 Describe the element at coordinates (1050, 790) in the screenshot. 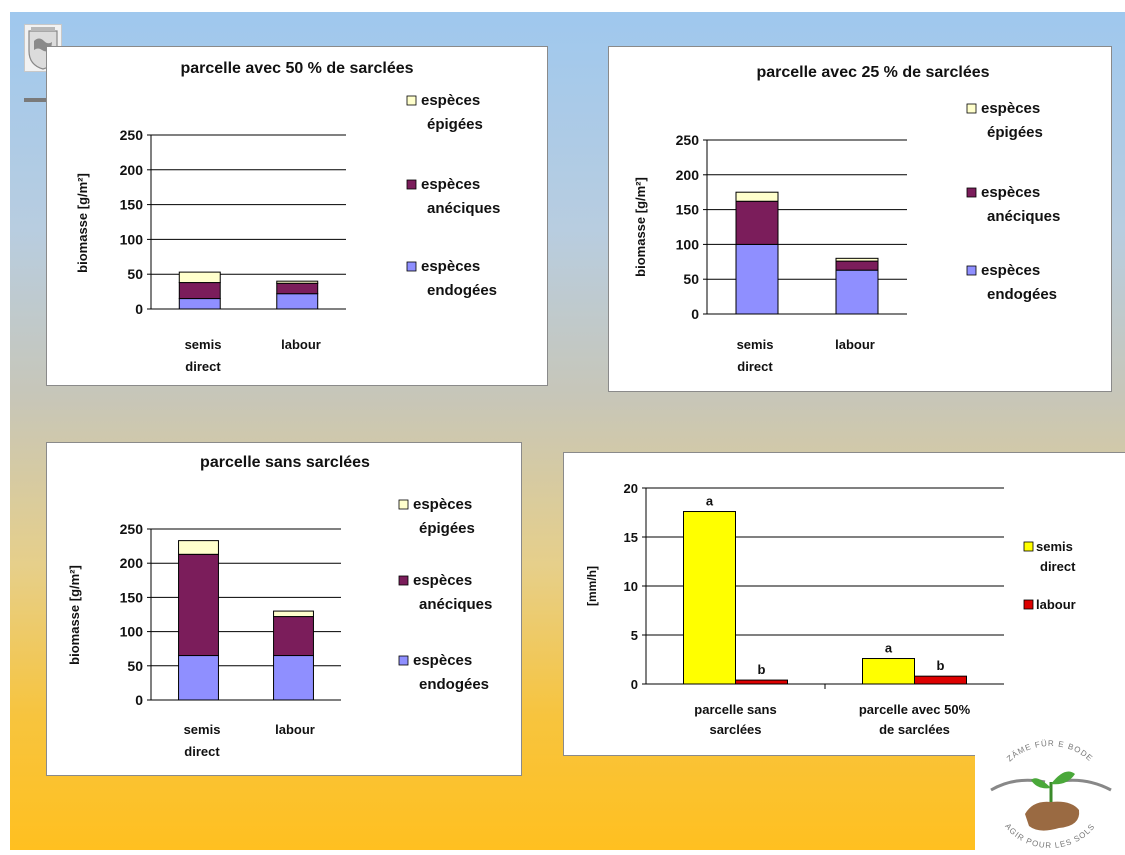

I see `agir-pour-les-sols-logo: ZÄME FÜR E BODE AGIR POUR LES SOLS` at that location.